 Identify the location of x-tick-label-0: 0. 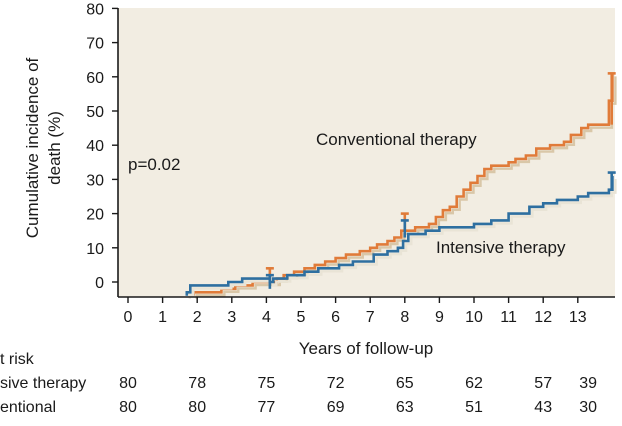
(128, 317).